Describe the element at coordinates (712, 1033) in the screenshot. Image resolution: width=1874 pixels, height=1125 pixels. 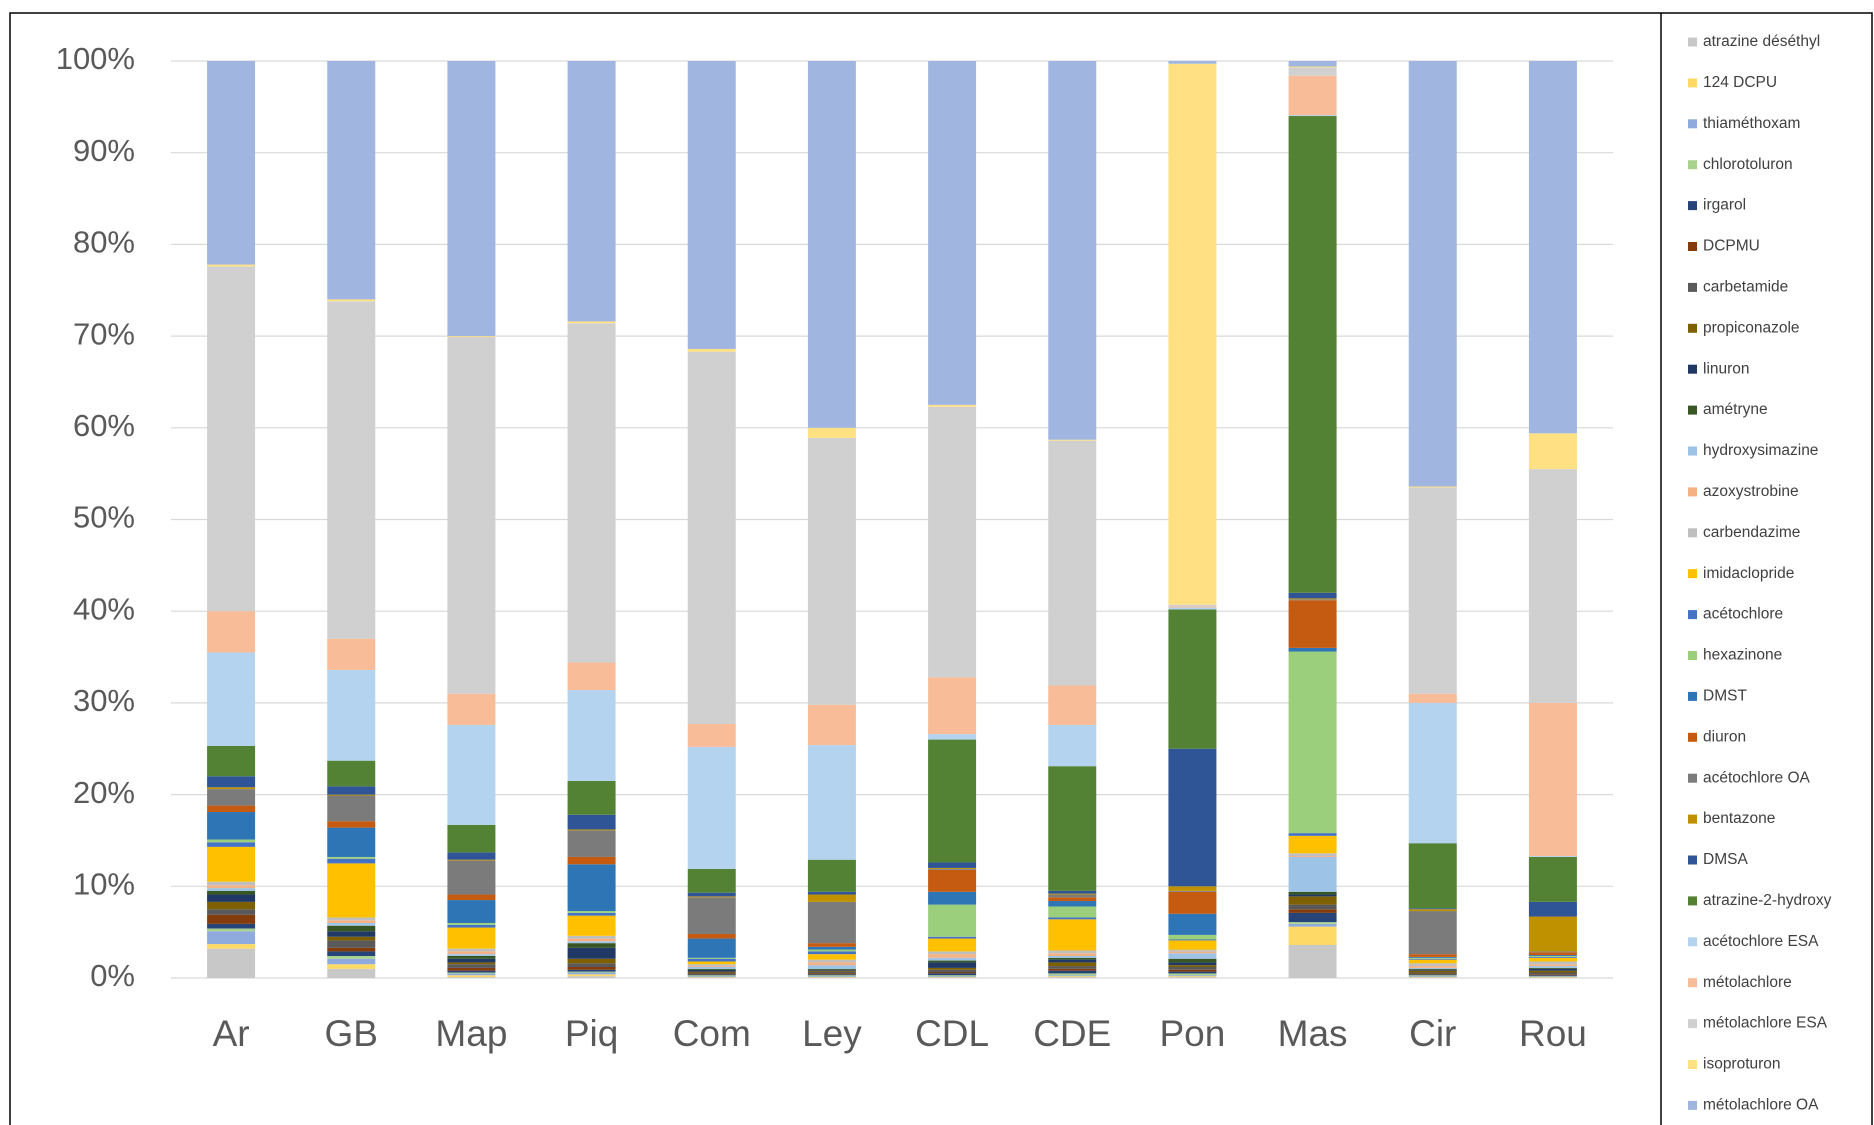
I see `x-tick-label: Com` at that location.